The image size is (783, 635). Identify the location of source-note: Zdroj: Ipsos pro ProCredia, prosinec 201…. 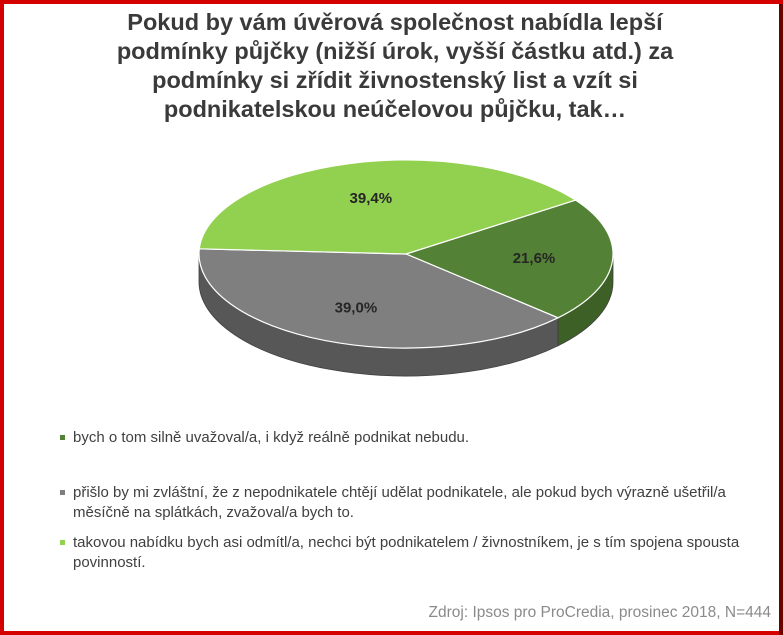
(599, 612).